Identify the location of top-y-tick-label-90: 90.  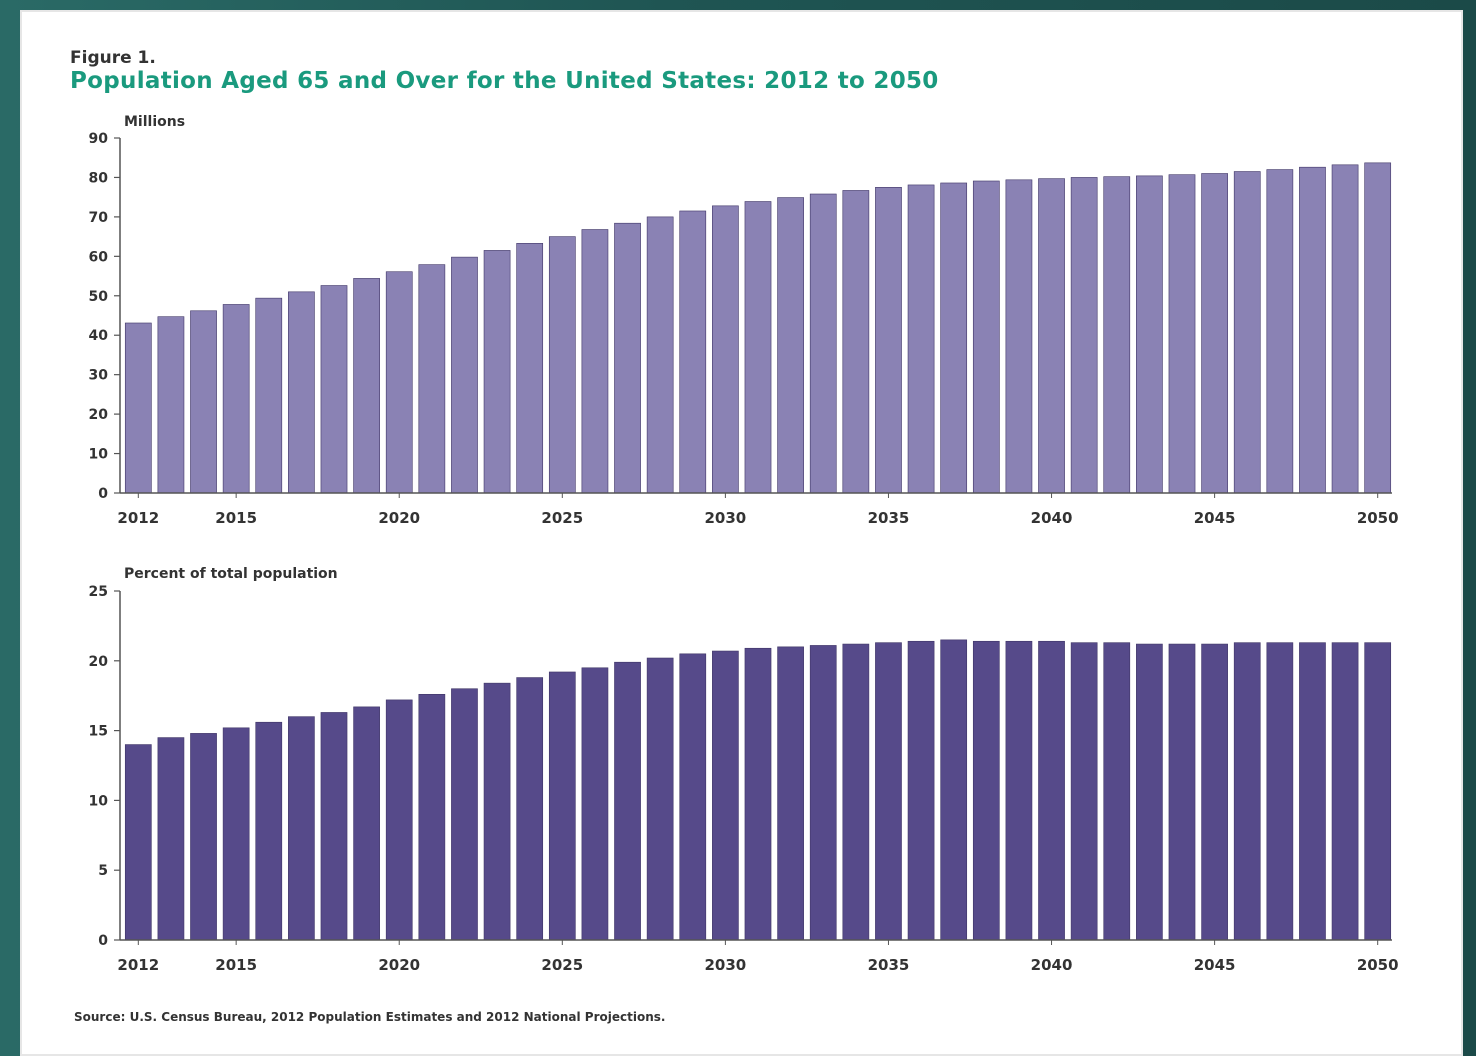
(99, 139).